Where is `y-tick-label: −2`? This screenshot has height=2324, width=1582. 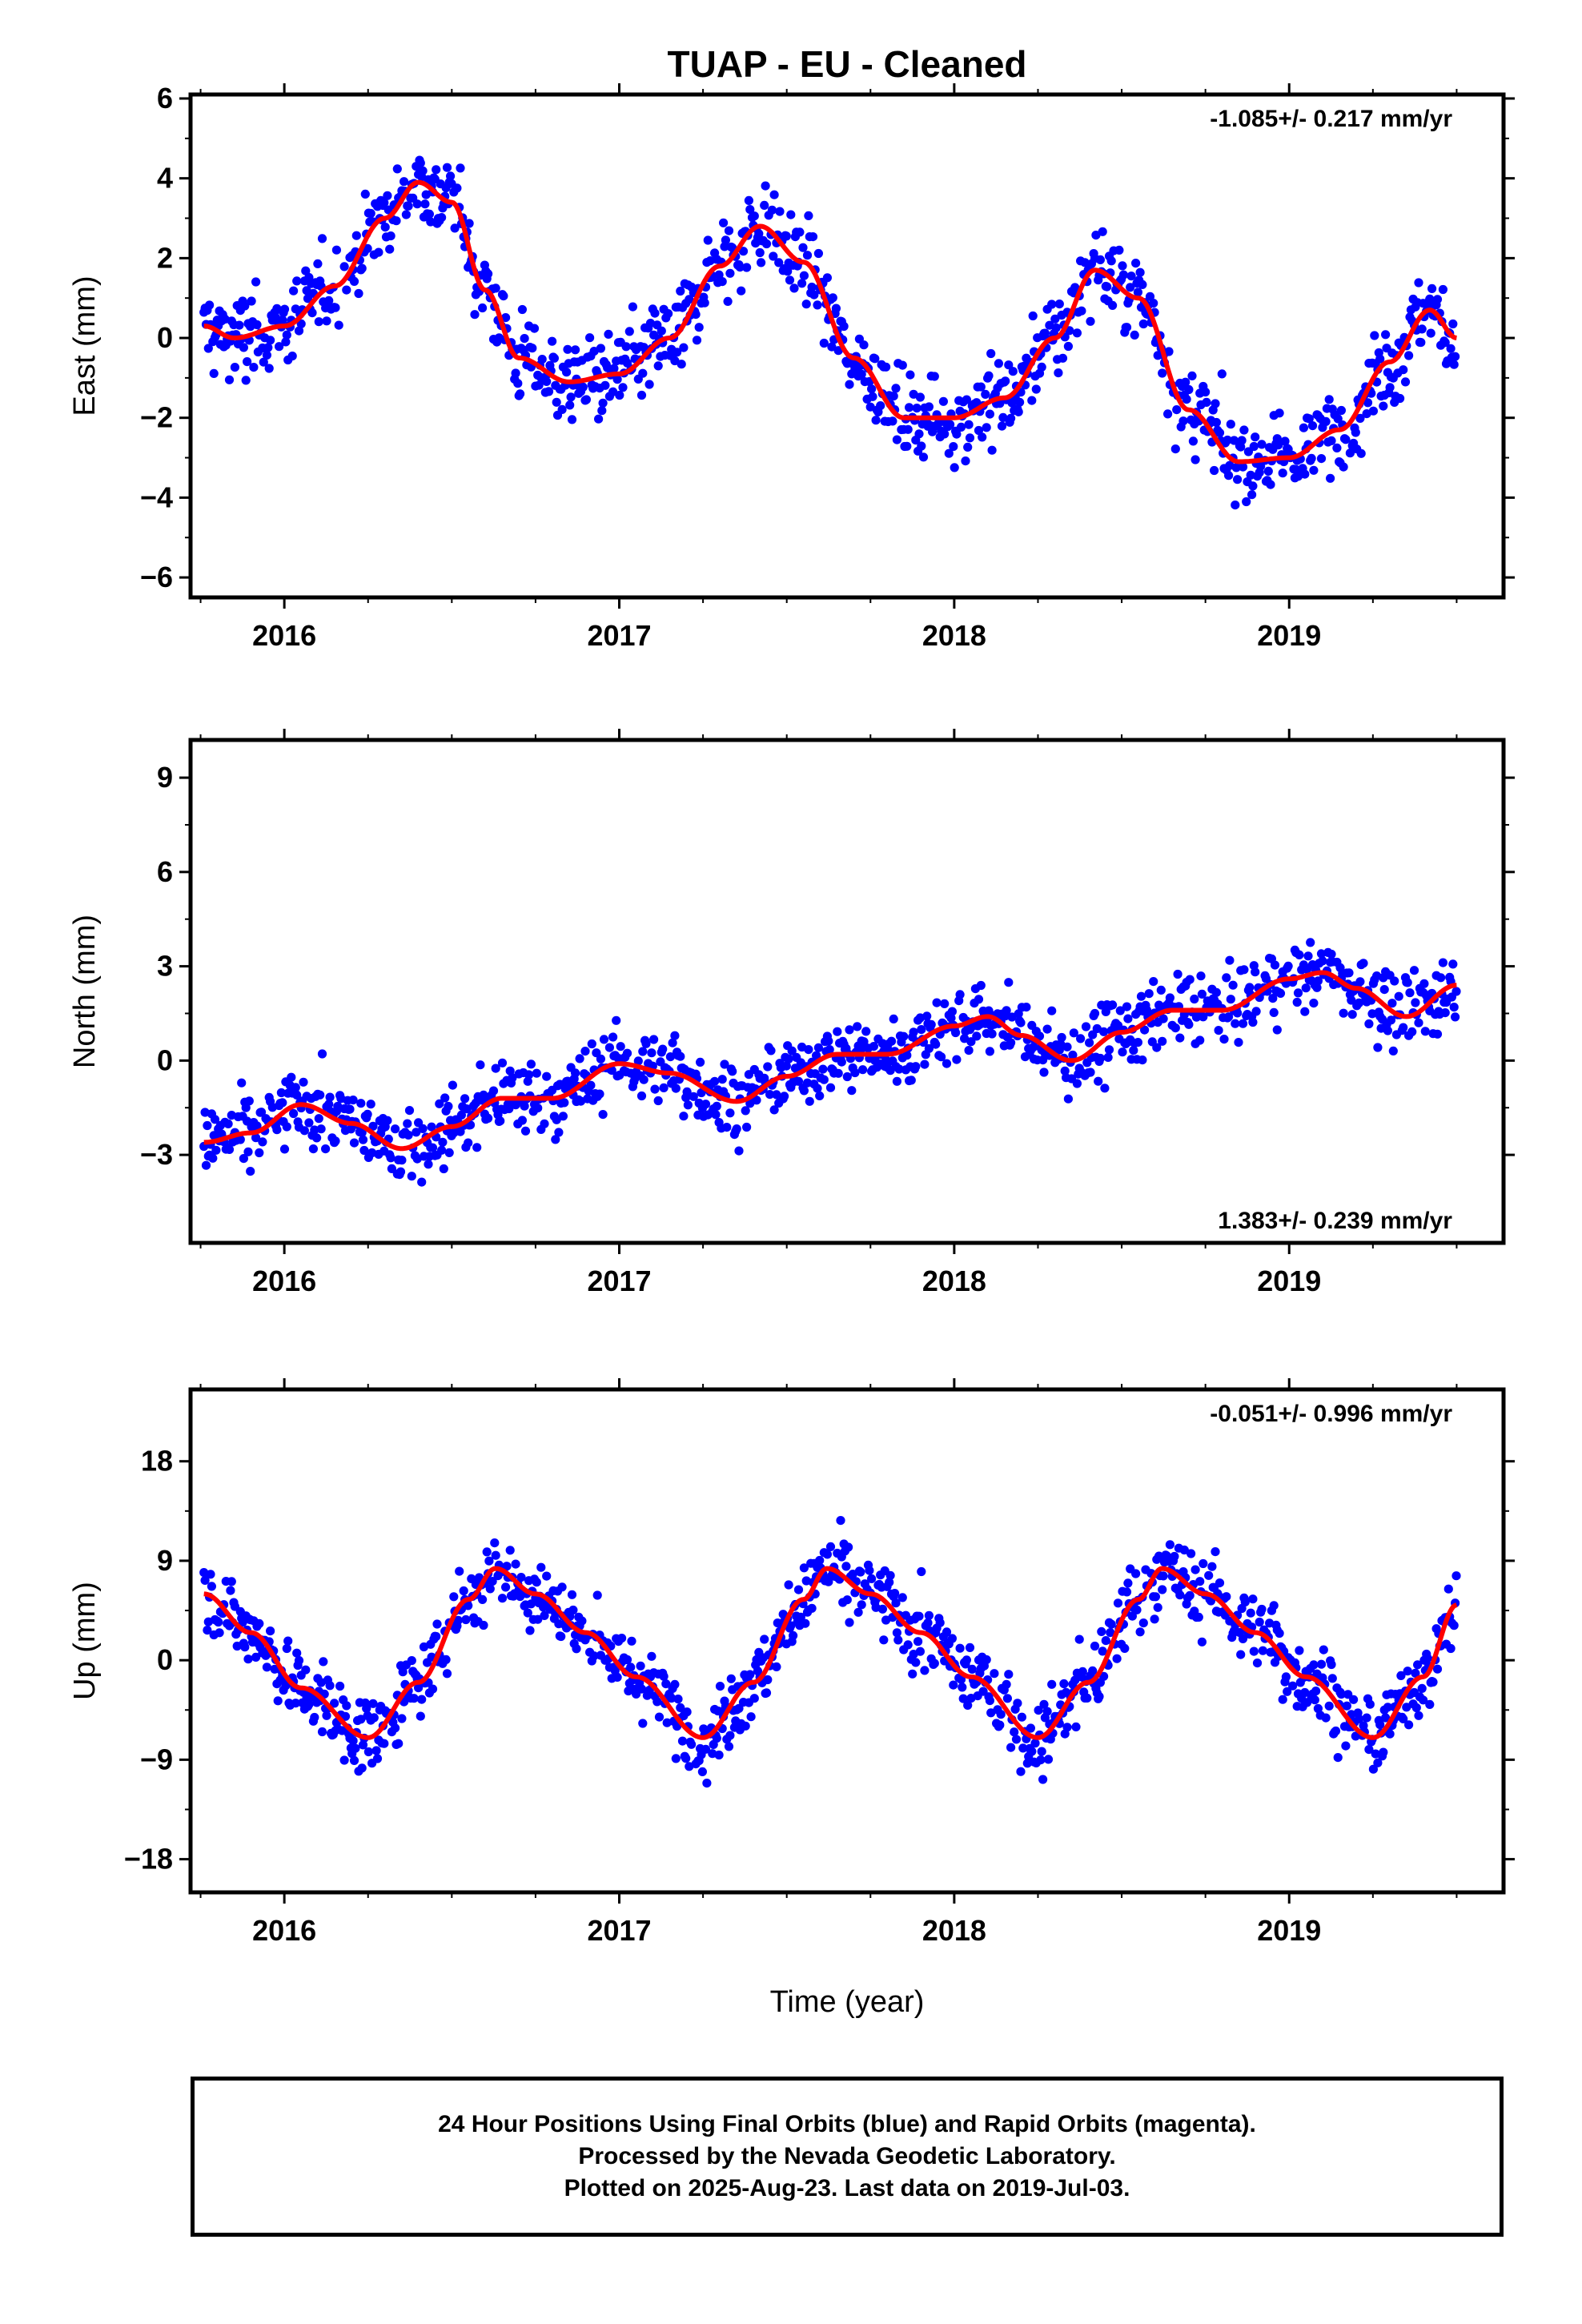 y-tick-label: −2 is located at coordinates (156, 417).